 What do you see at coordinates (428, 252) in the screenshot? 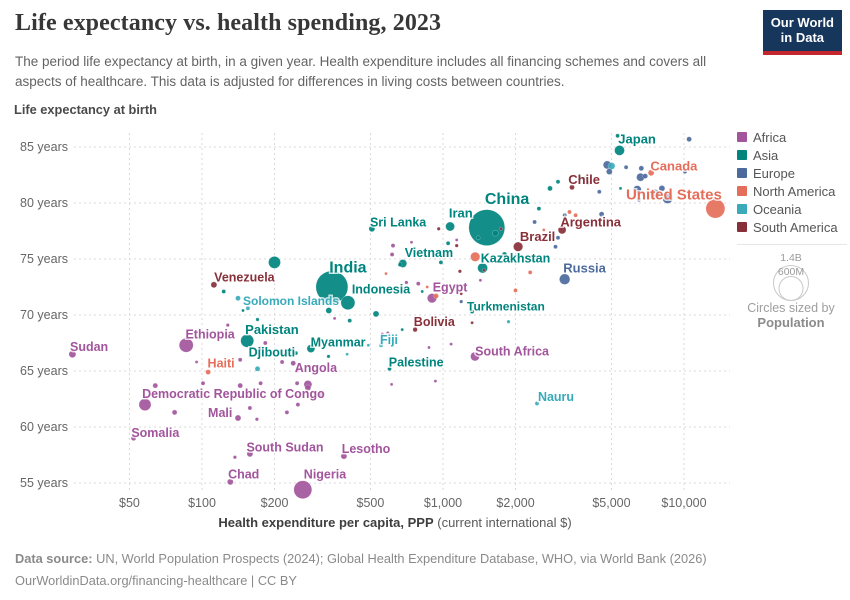
I see `country-label: Vietnam` at bounding box center [428, 252].